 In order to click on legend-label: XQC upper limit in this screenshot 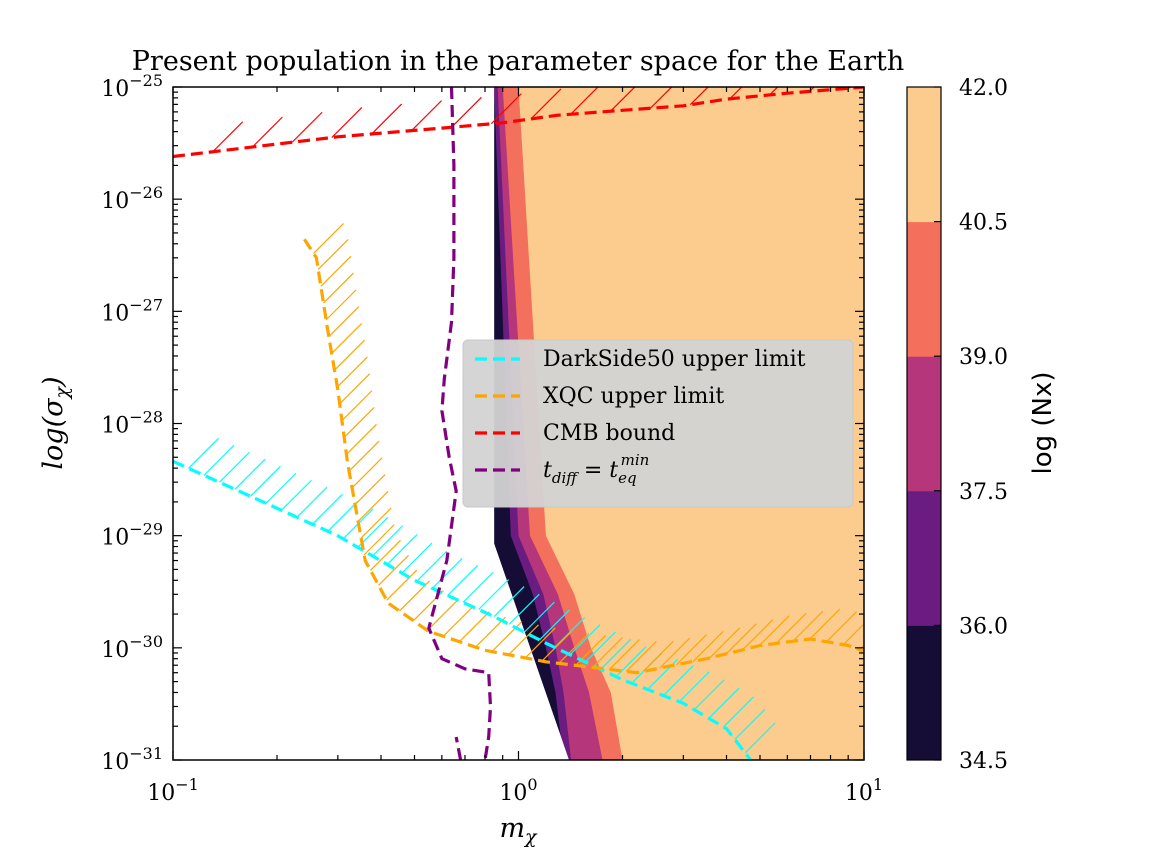, I will do `click(633, 396)`.